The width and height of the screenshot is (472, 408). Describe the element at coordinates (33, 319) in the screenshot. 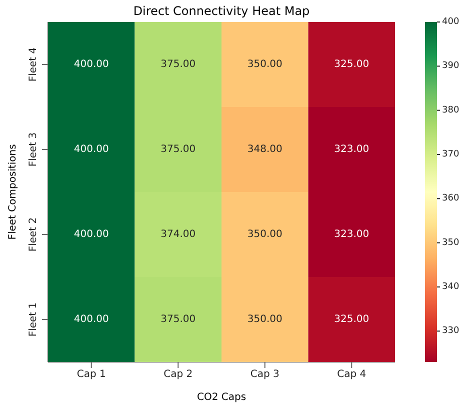

I see `y-tick-label: Fleet 1` at that location.